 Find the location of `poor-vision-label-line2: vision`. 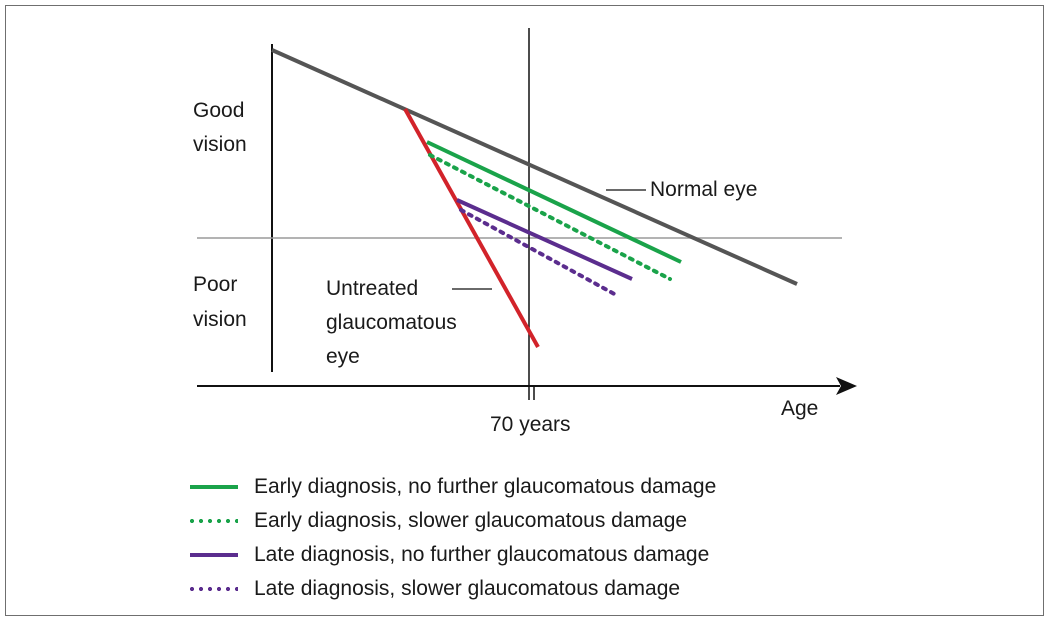

poor-vision-label-line2: vision is located at coordinates (220, 319).